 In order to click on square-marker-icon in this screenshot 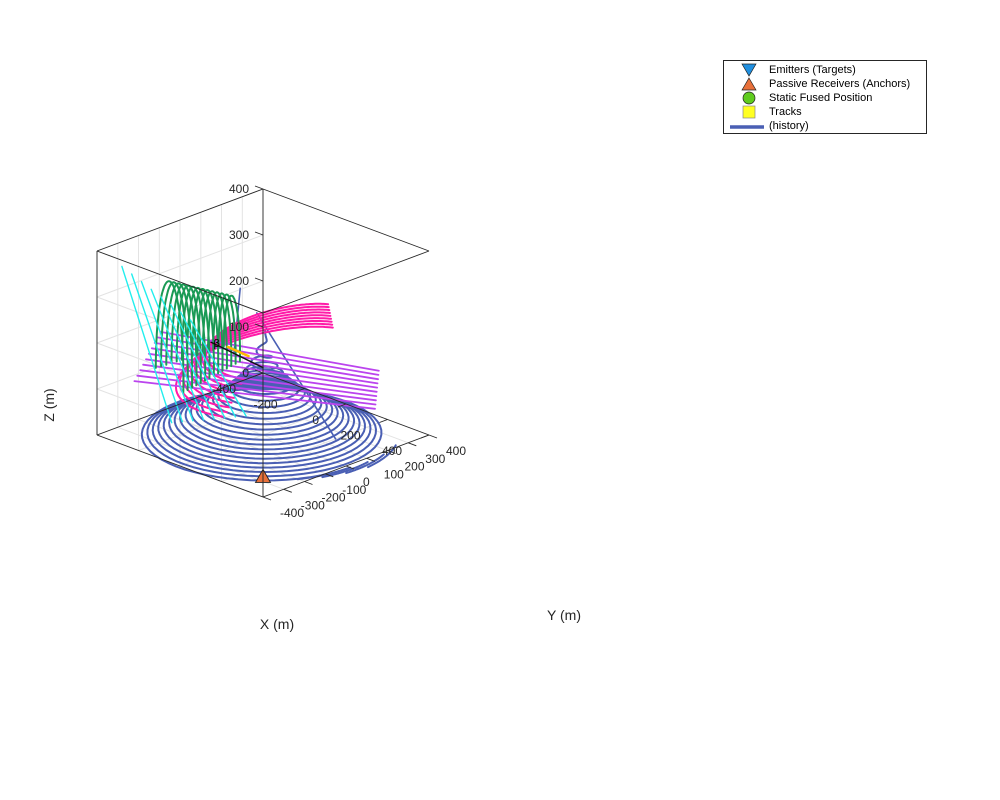, I will do `click(749, 112)`.